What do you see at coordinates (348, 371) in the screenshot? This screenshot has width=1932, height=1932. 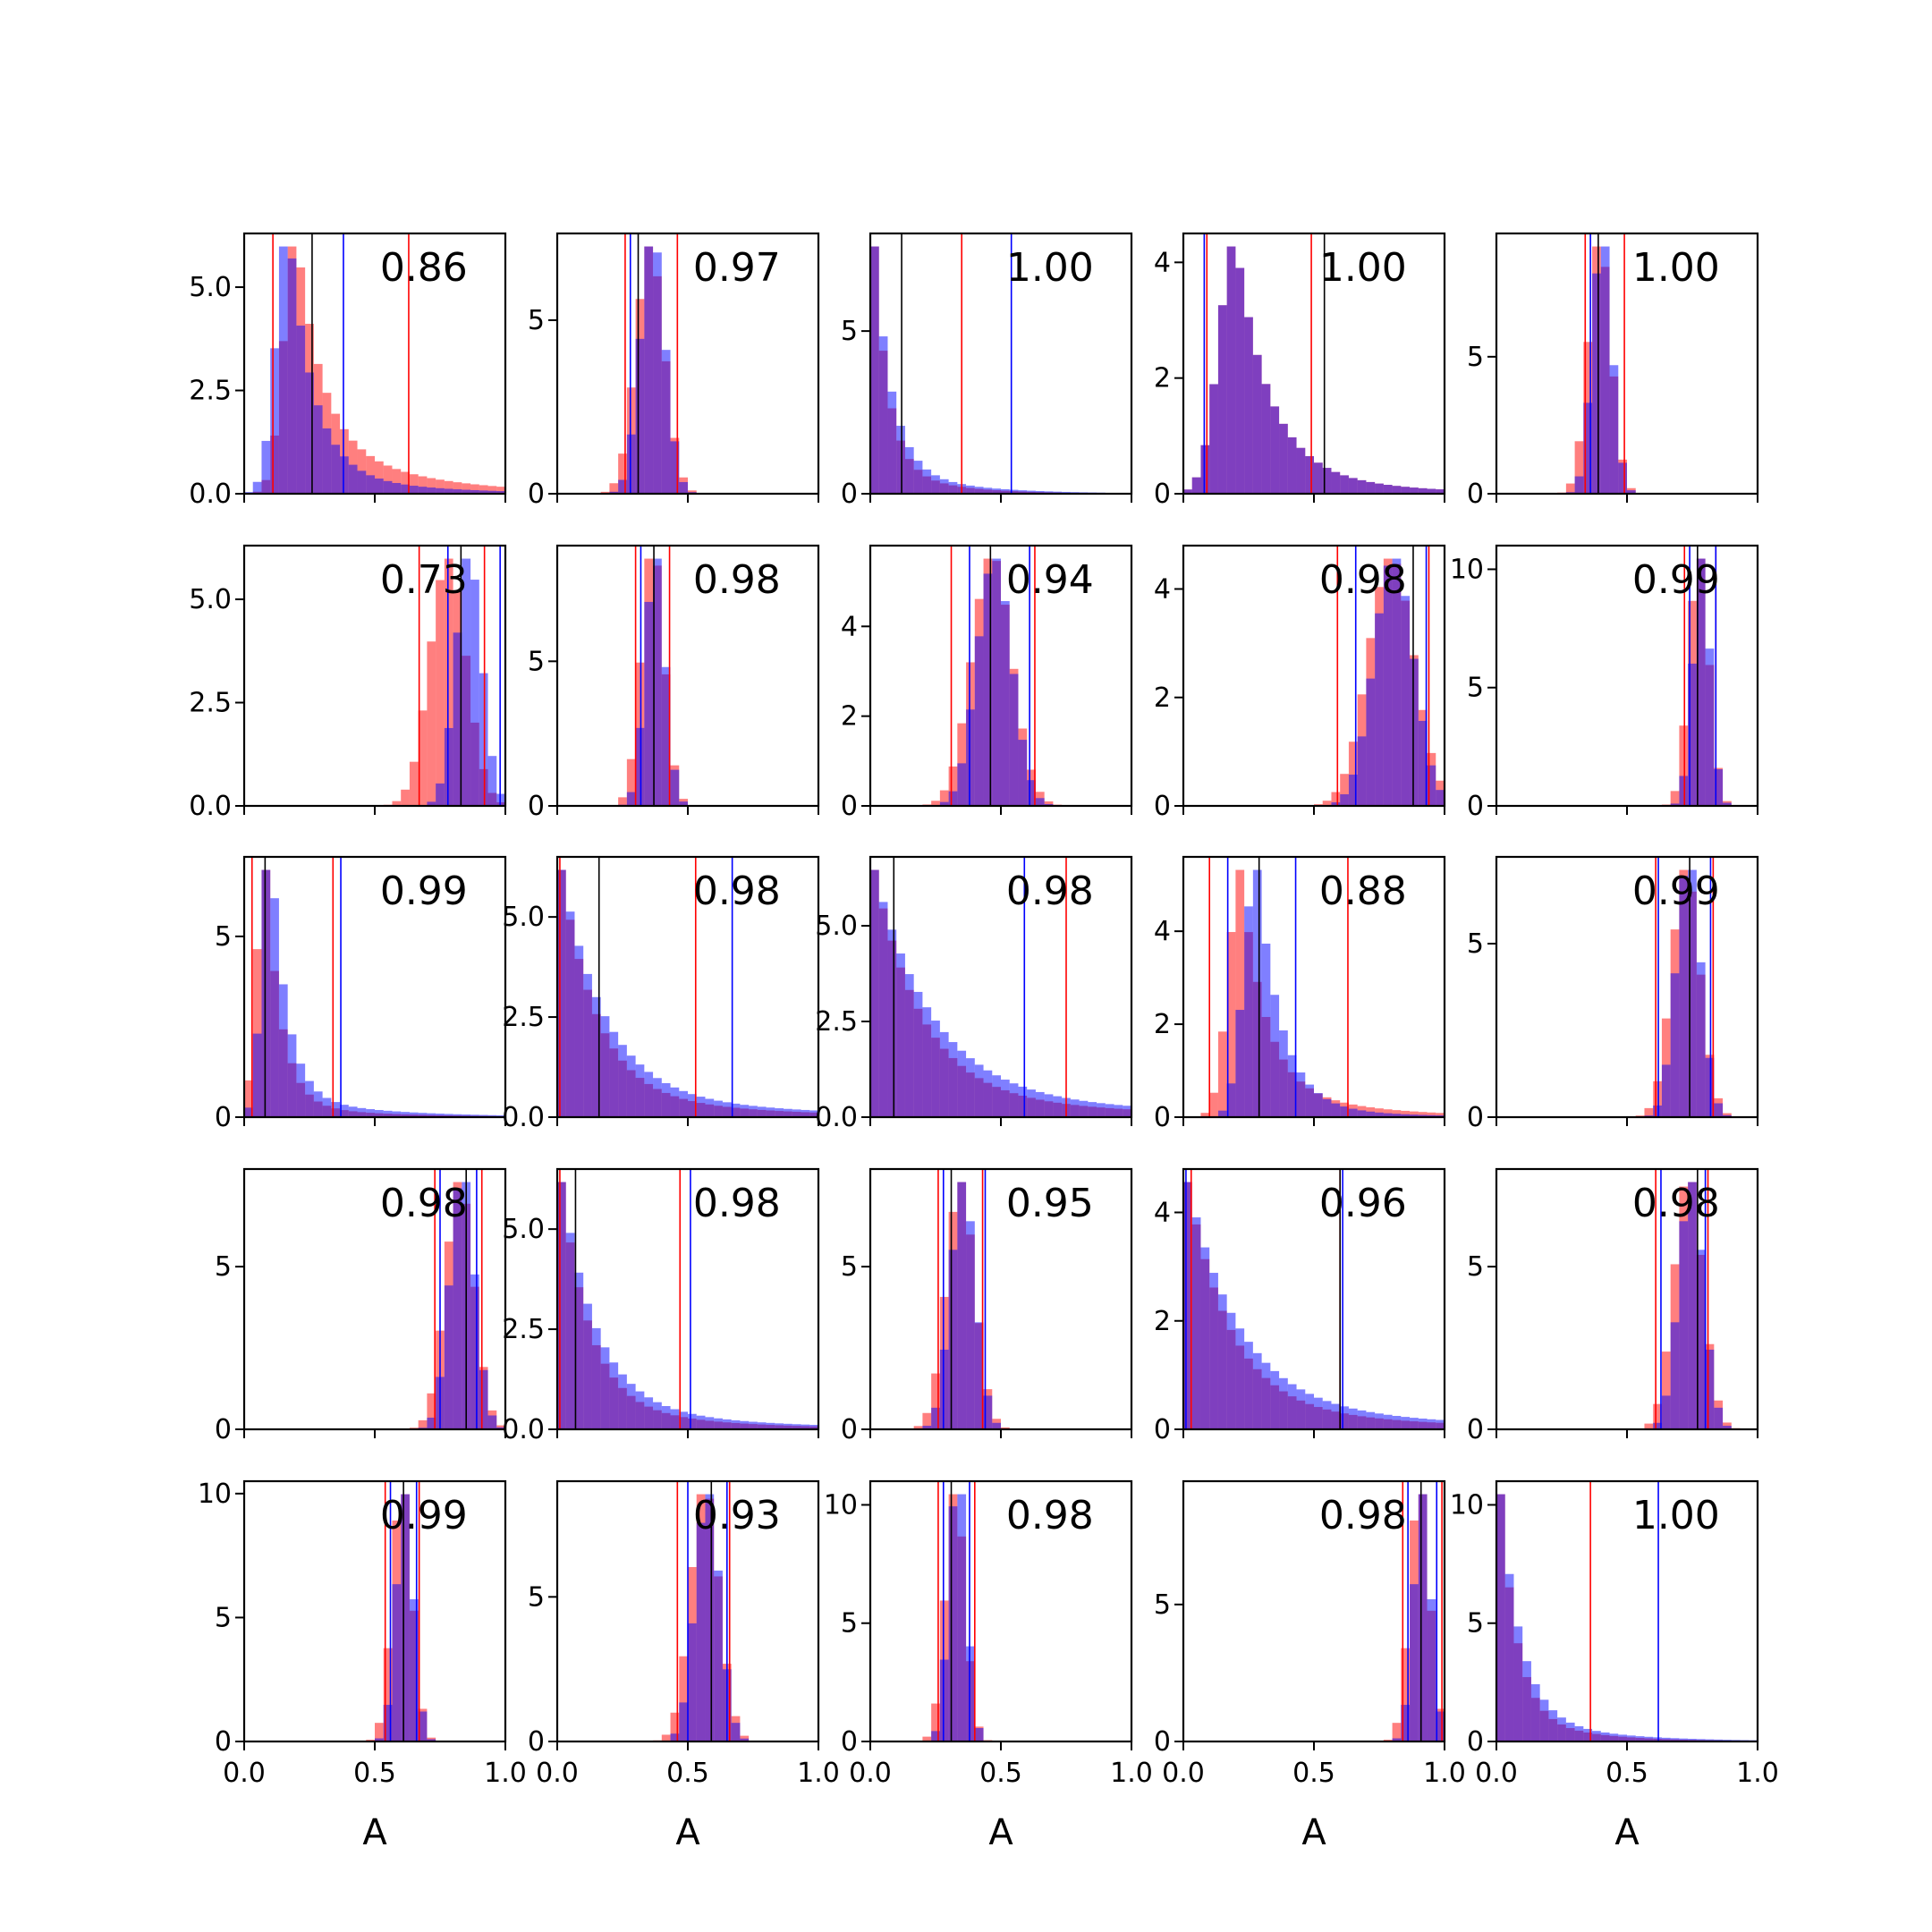 I see `panel-r0-c0: 0.0 2.5 5.0 0.86` at bounding box center [348, 371].